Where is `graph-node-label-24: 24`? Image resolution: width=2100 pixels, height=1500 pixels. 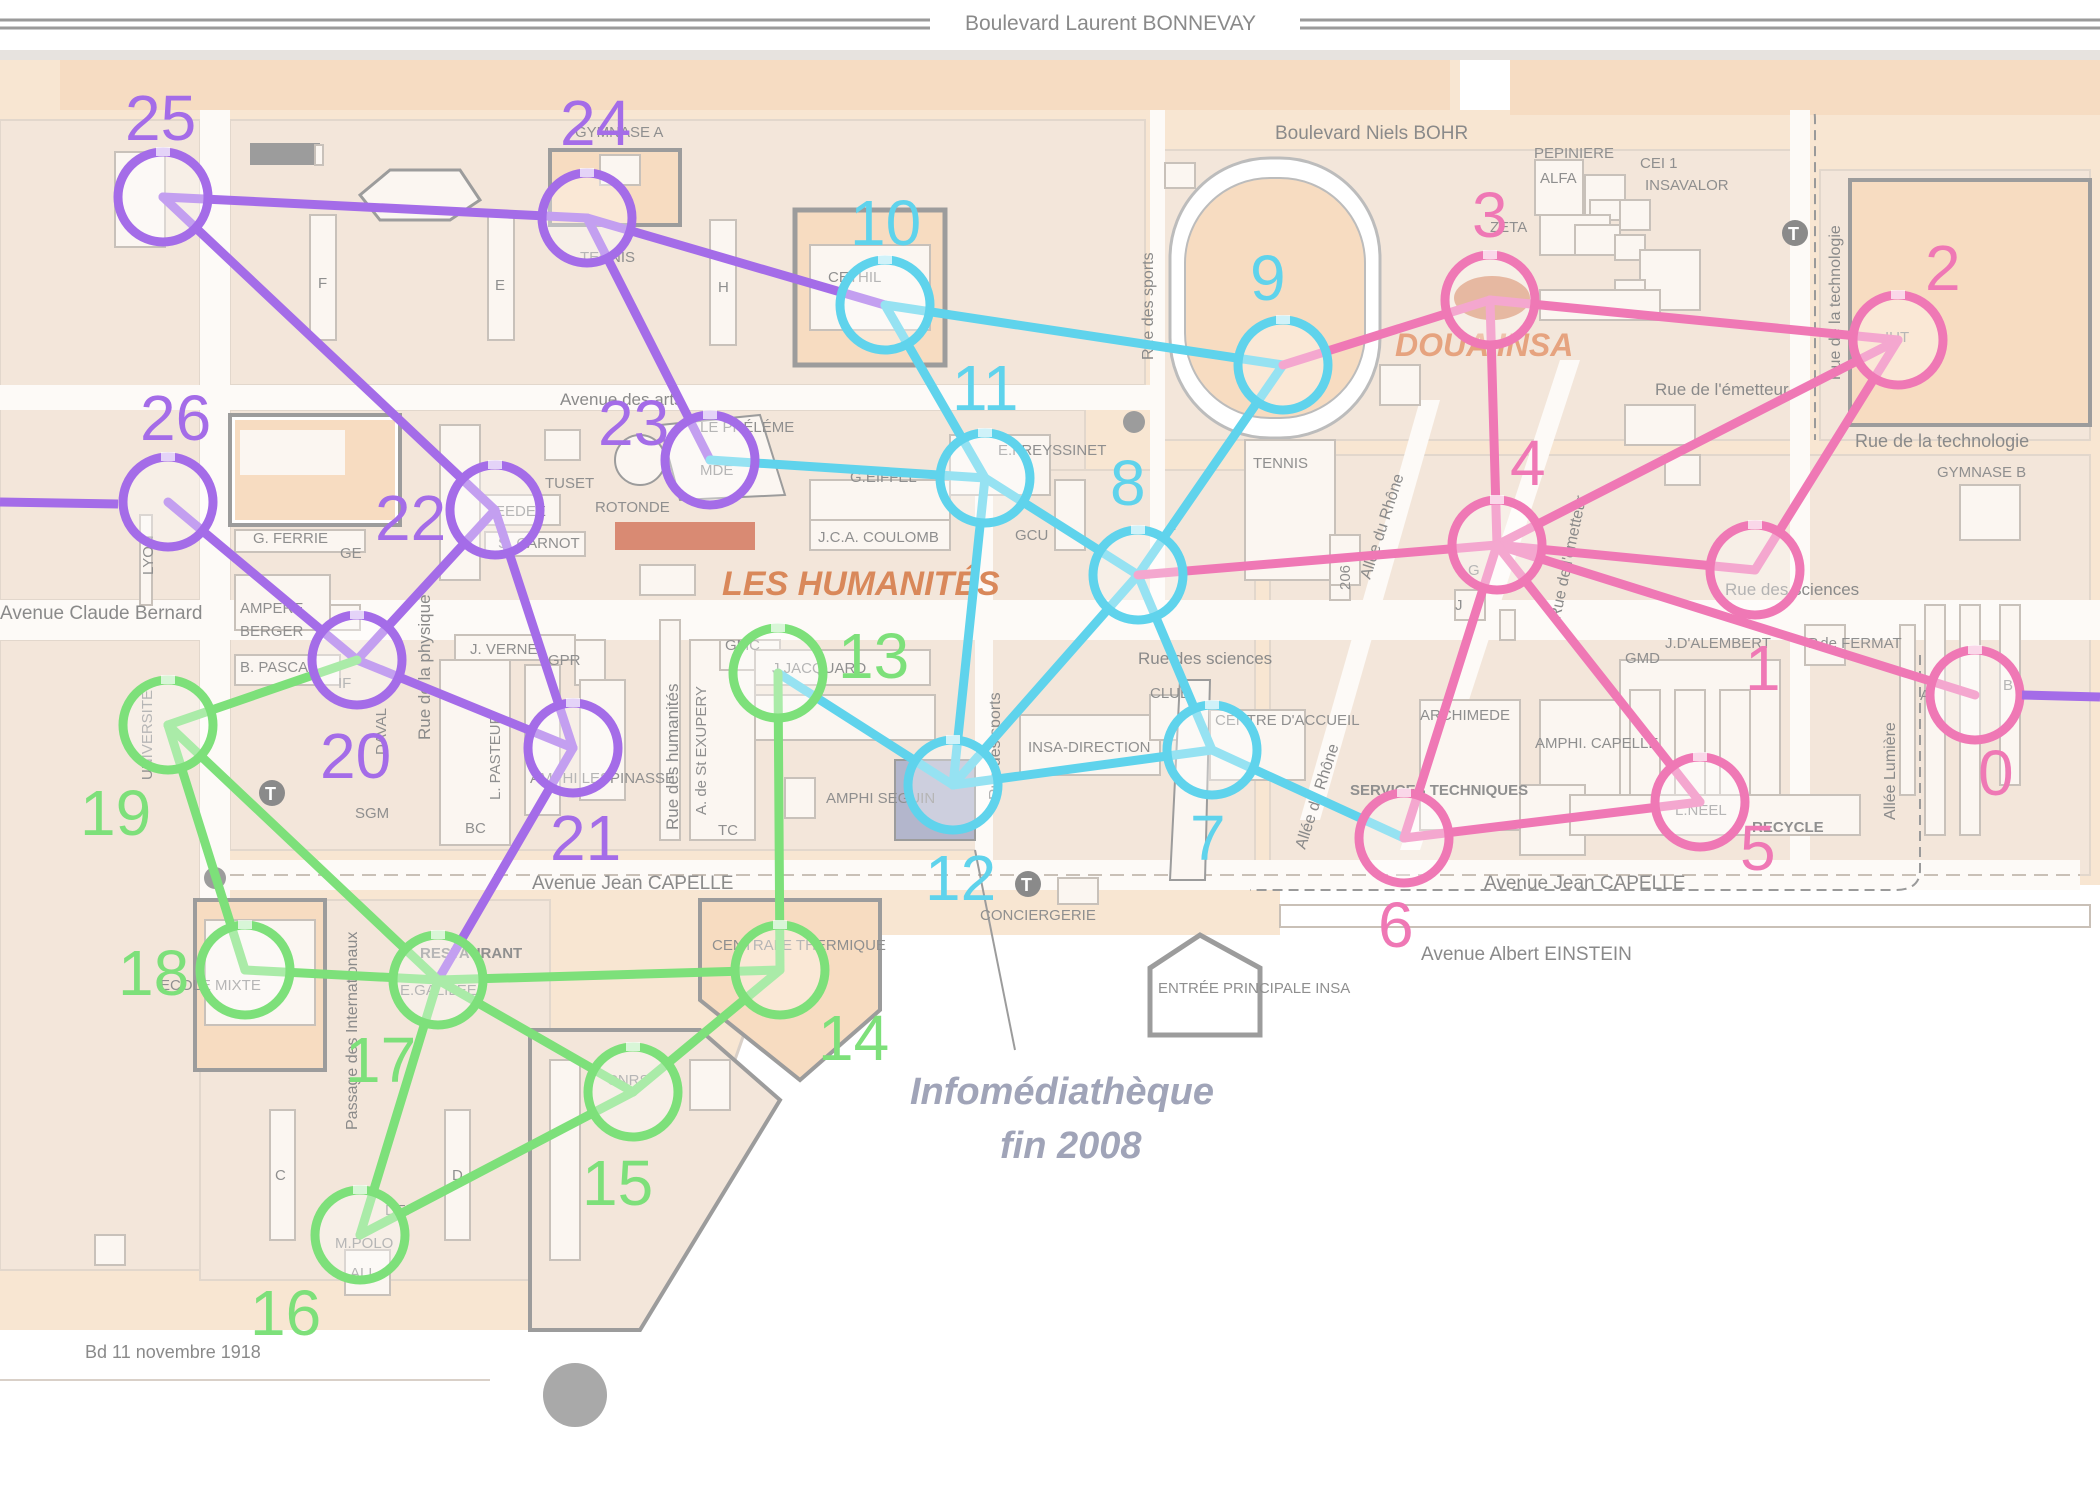
graph-node-label-24: 24 is located at coordinates (595, 123).